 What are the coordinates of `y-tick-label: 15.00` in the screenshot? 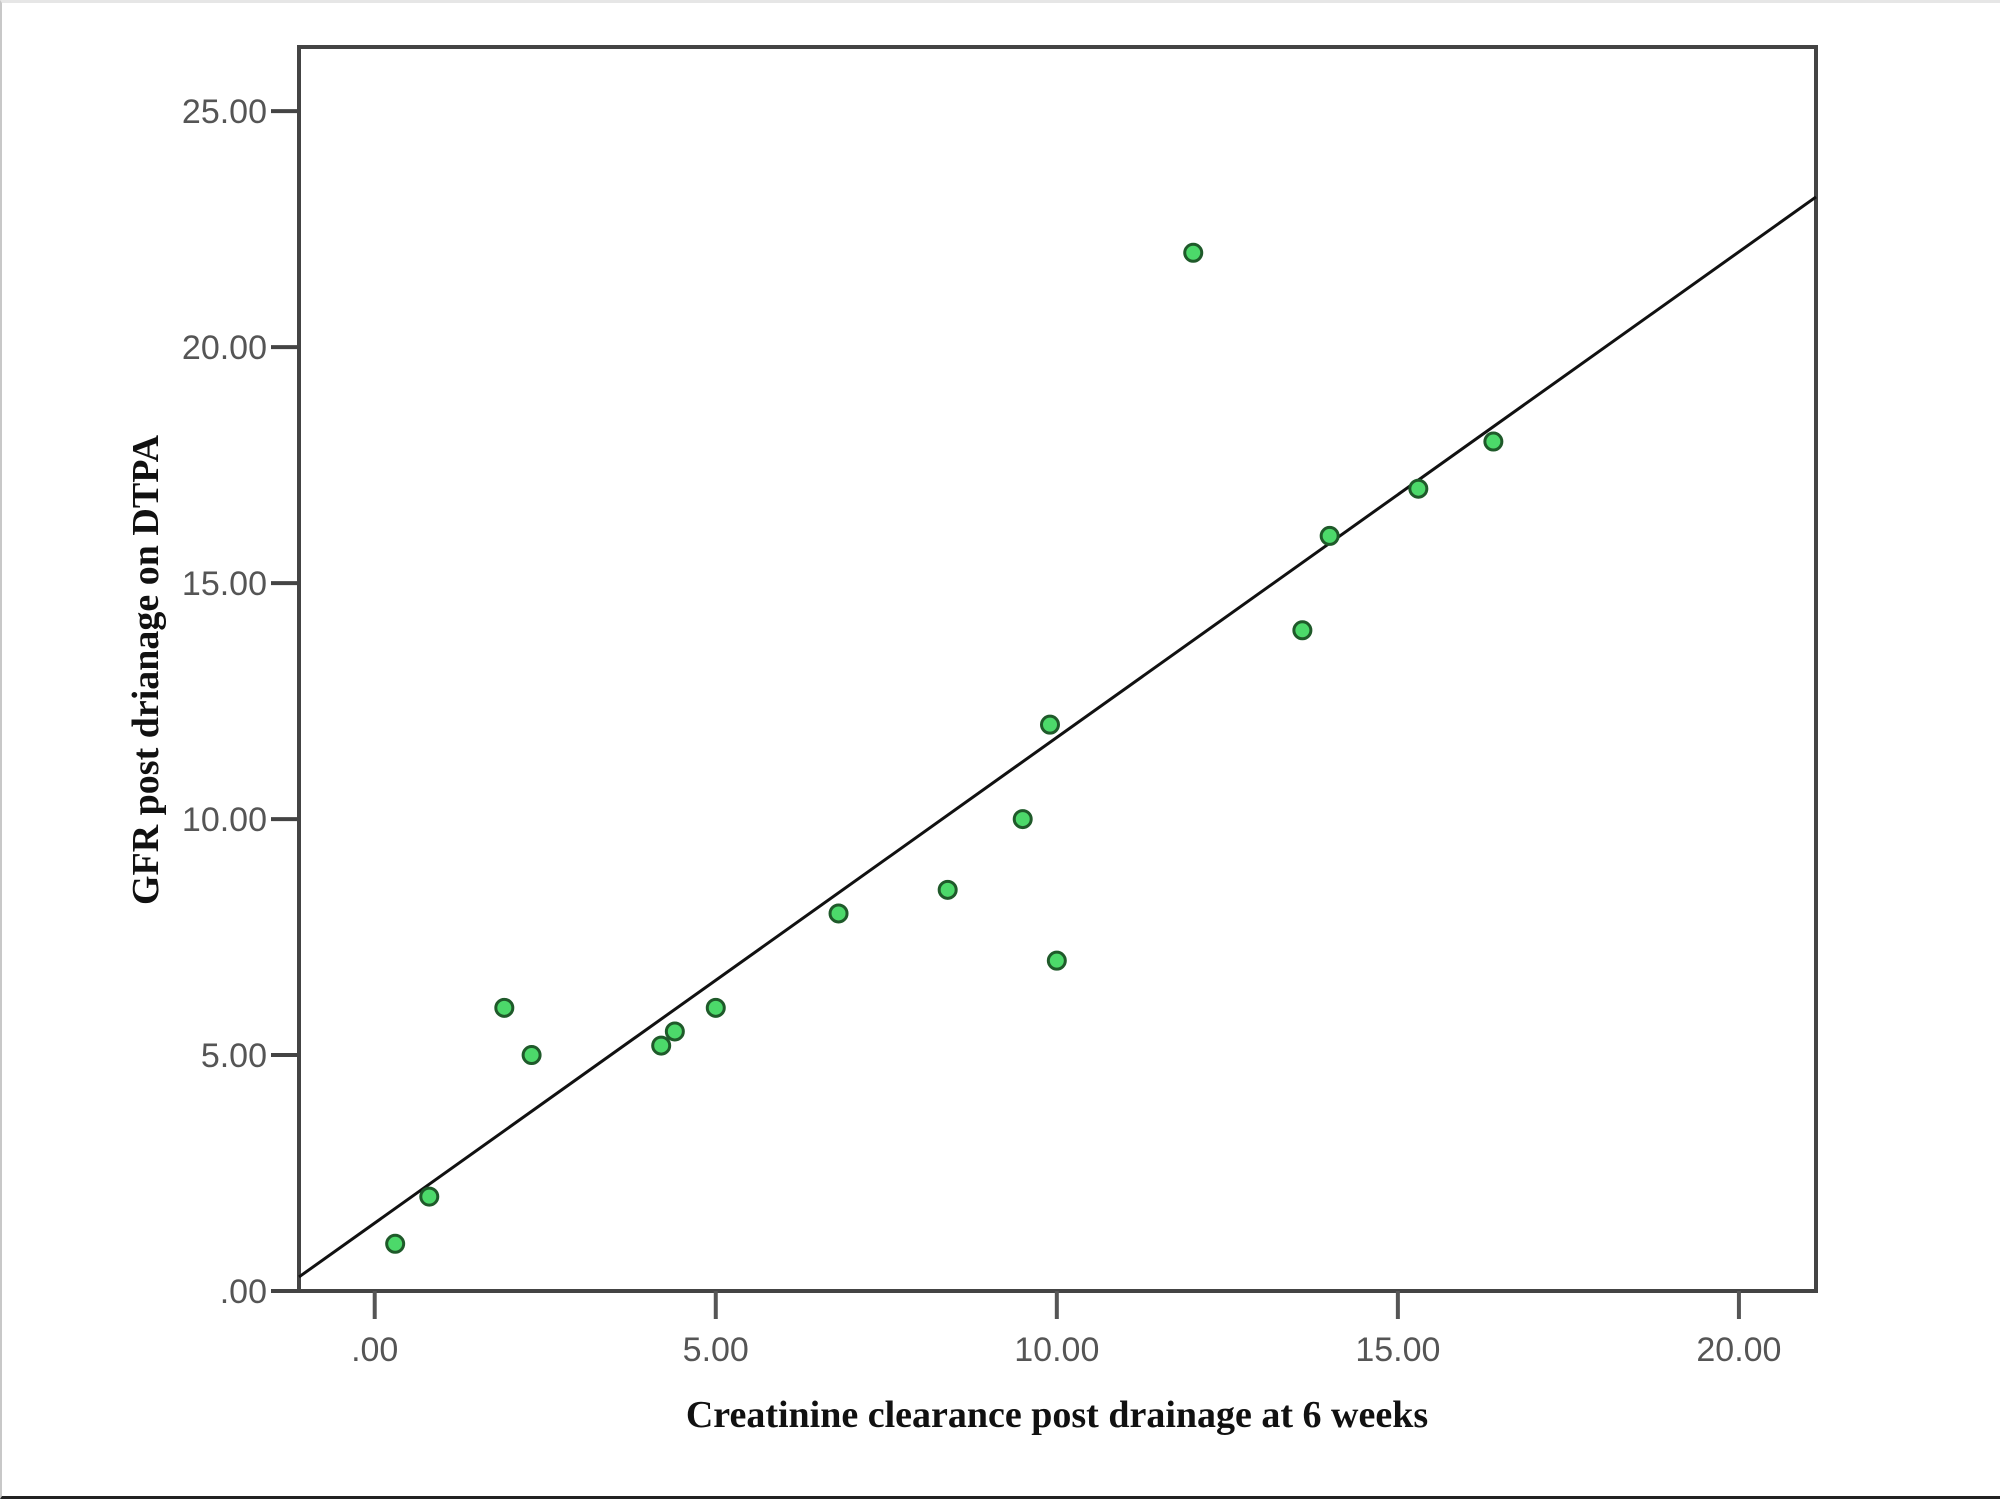 It's located at (224, 584).